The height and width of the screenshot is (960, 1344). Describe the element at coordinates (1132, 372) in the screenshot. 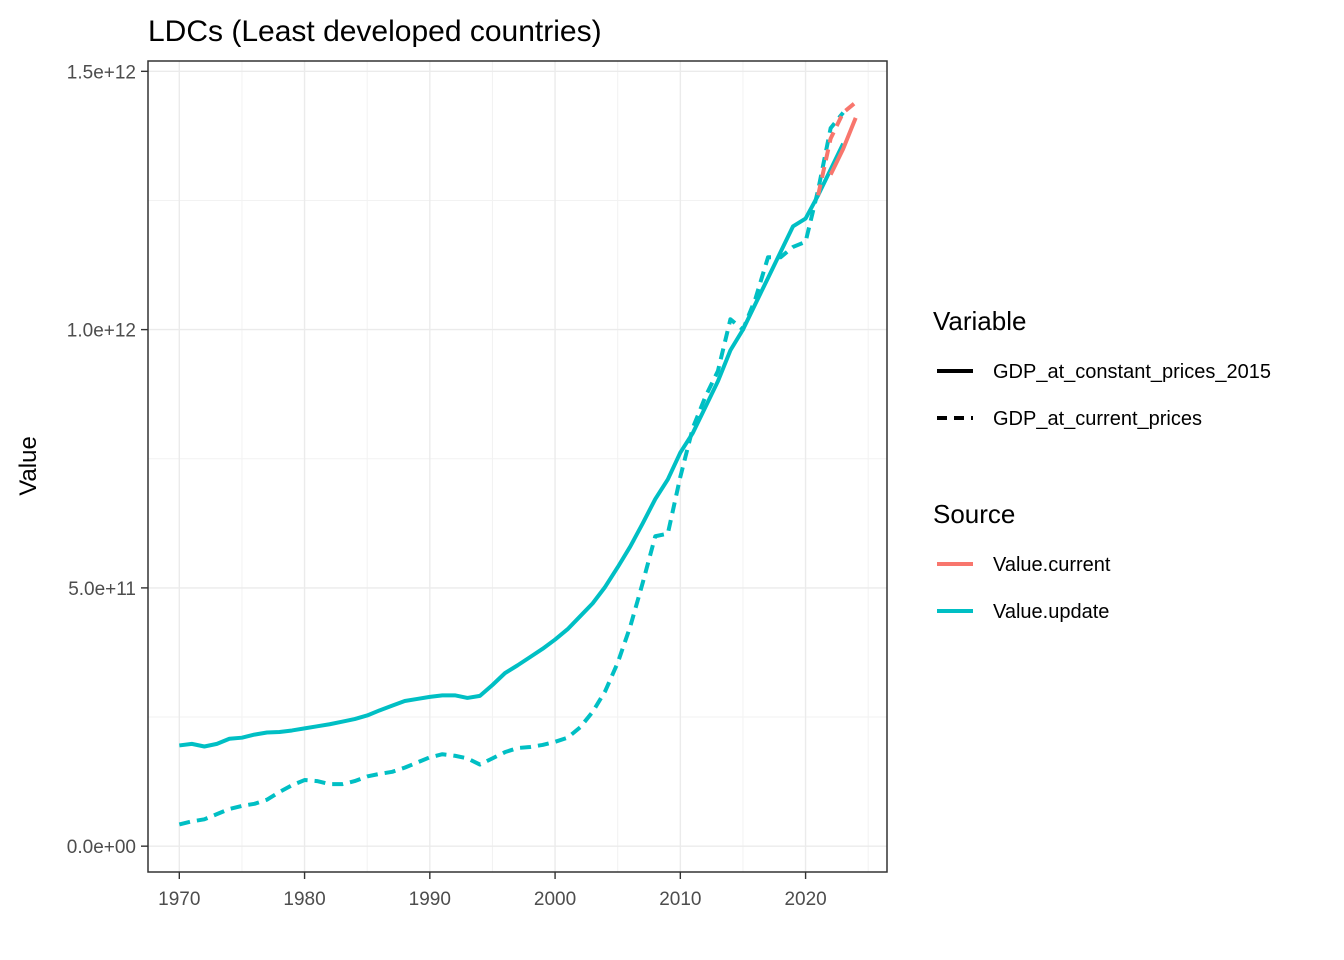

I see `legend-label: GDP_at_constant_prices_2015` at that location.